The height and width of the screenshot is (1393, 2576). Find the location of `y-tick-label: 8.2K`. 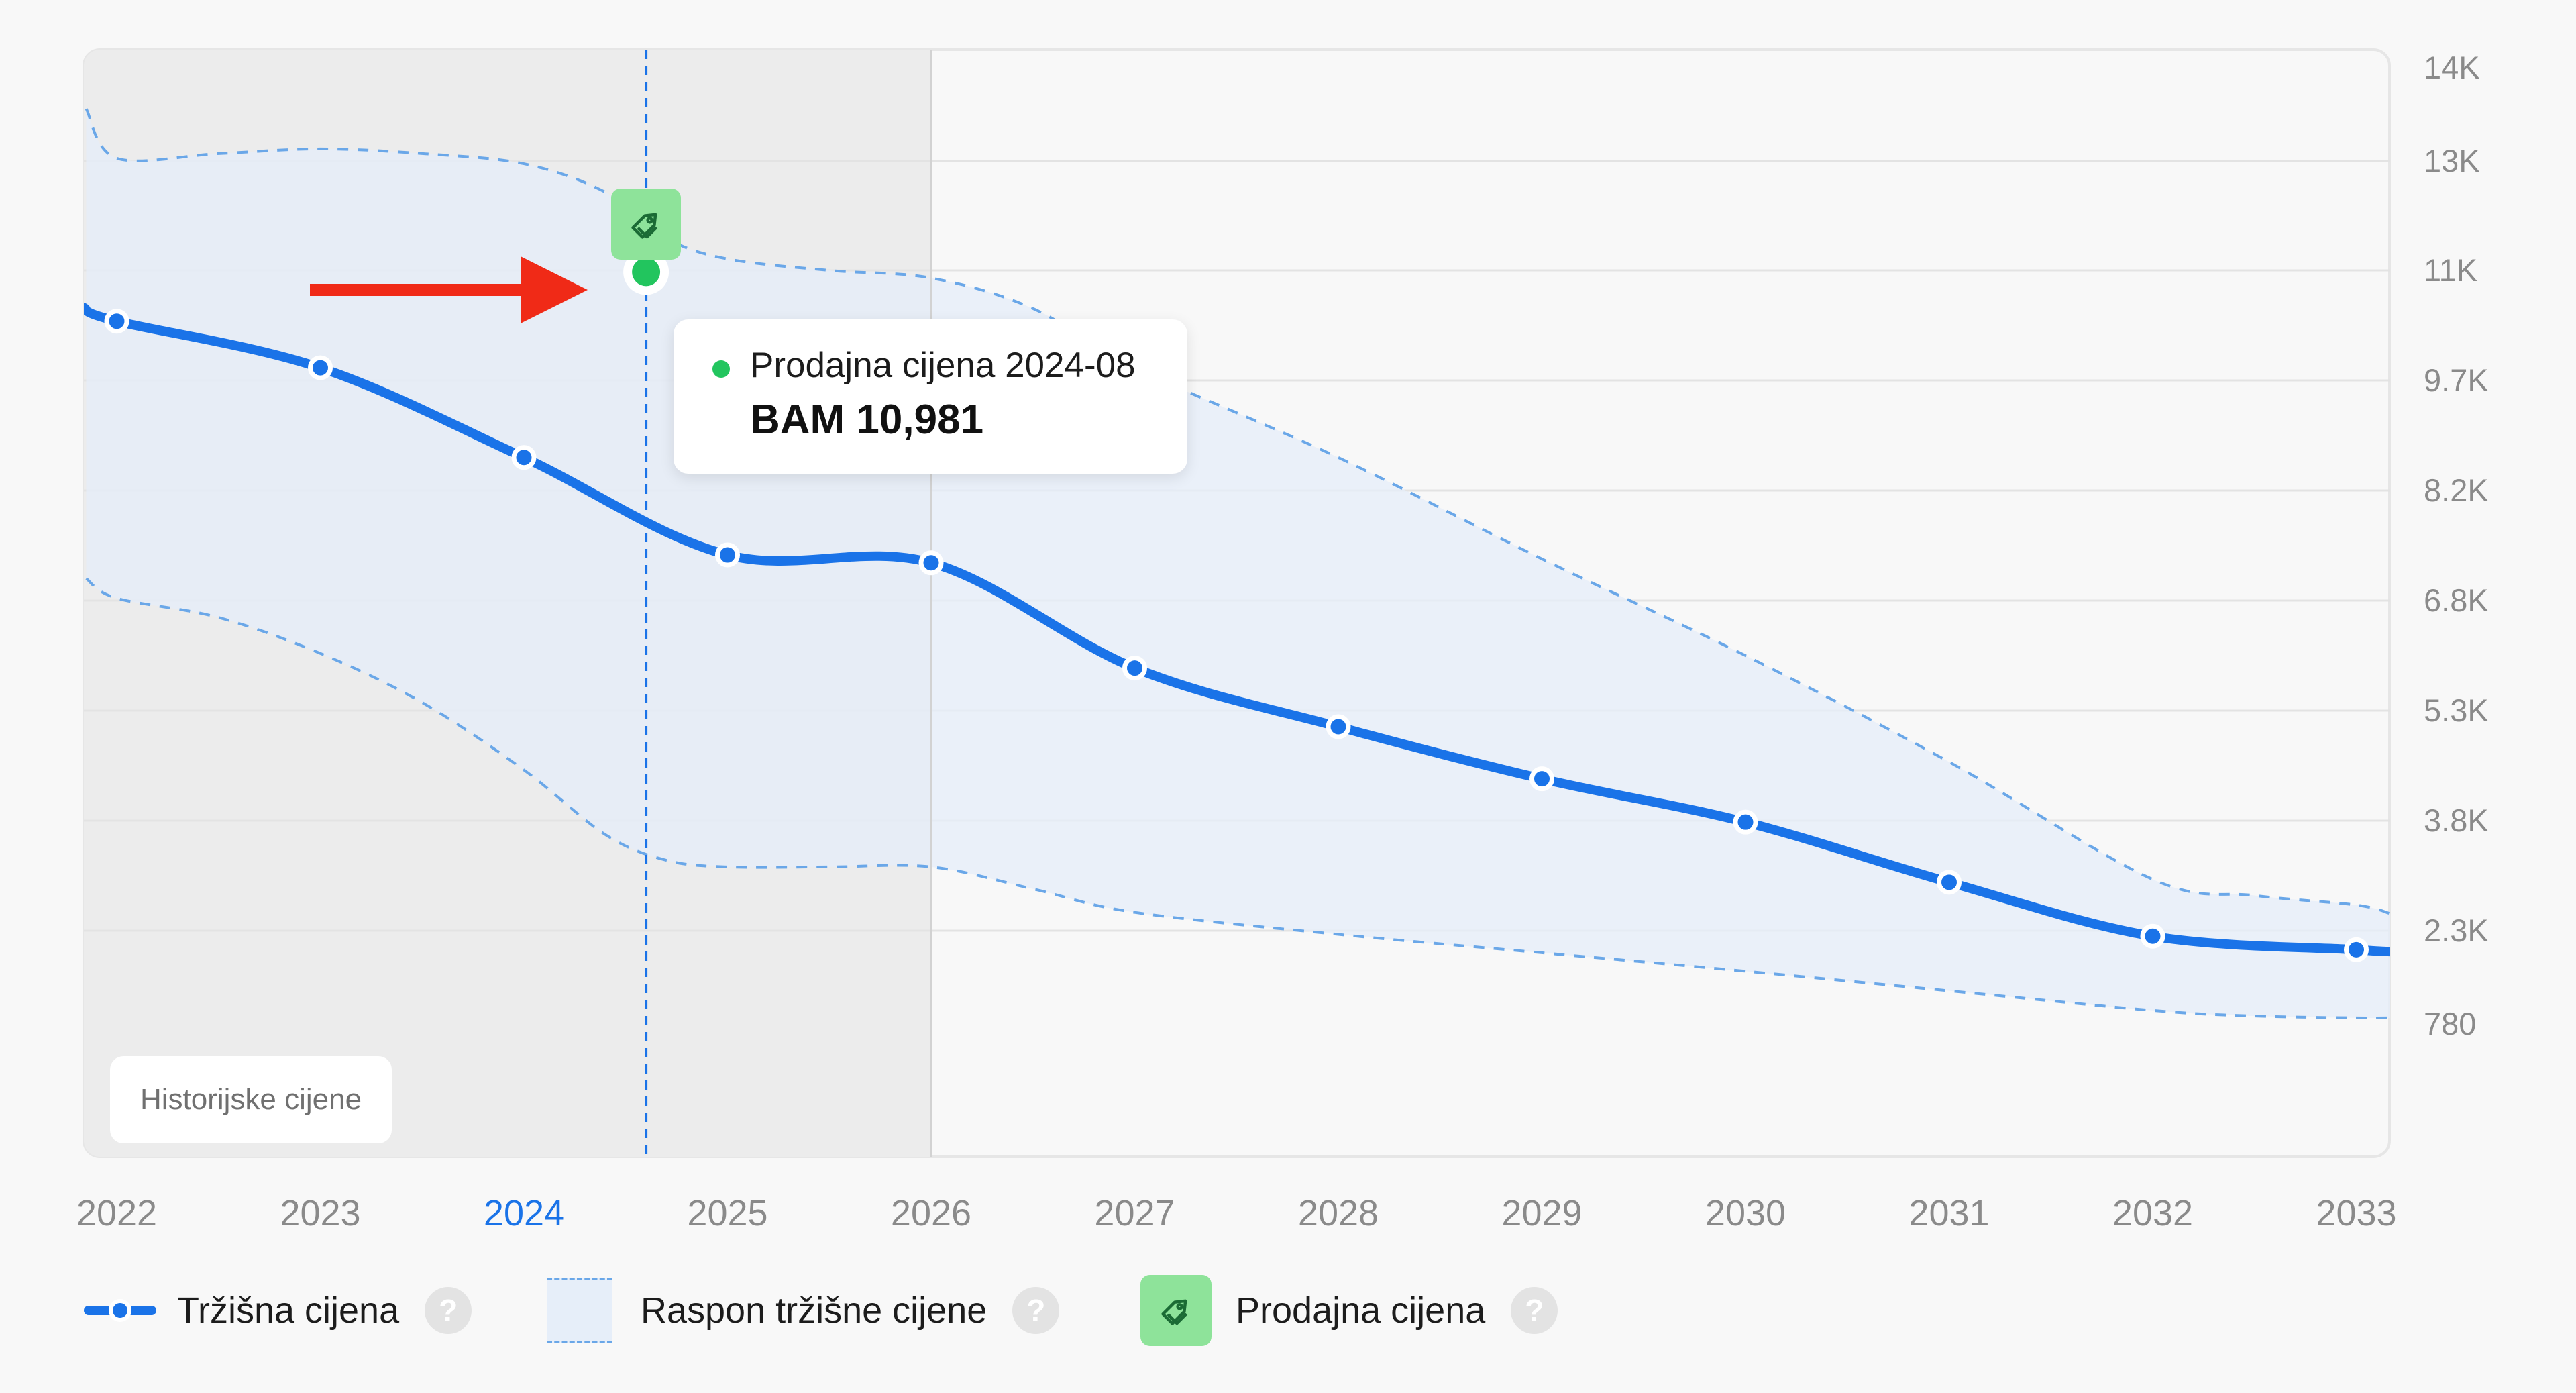

y-tick-label: 8.2K is located at coordinates (2456, 490).